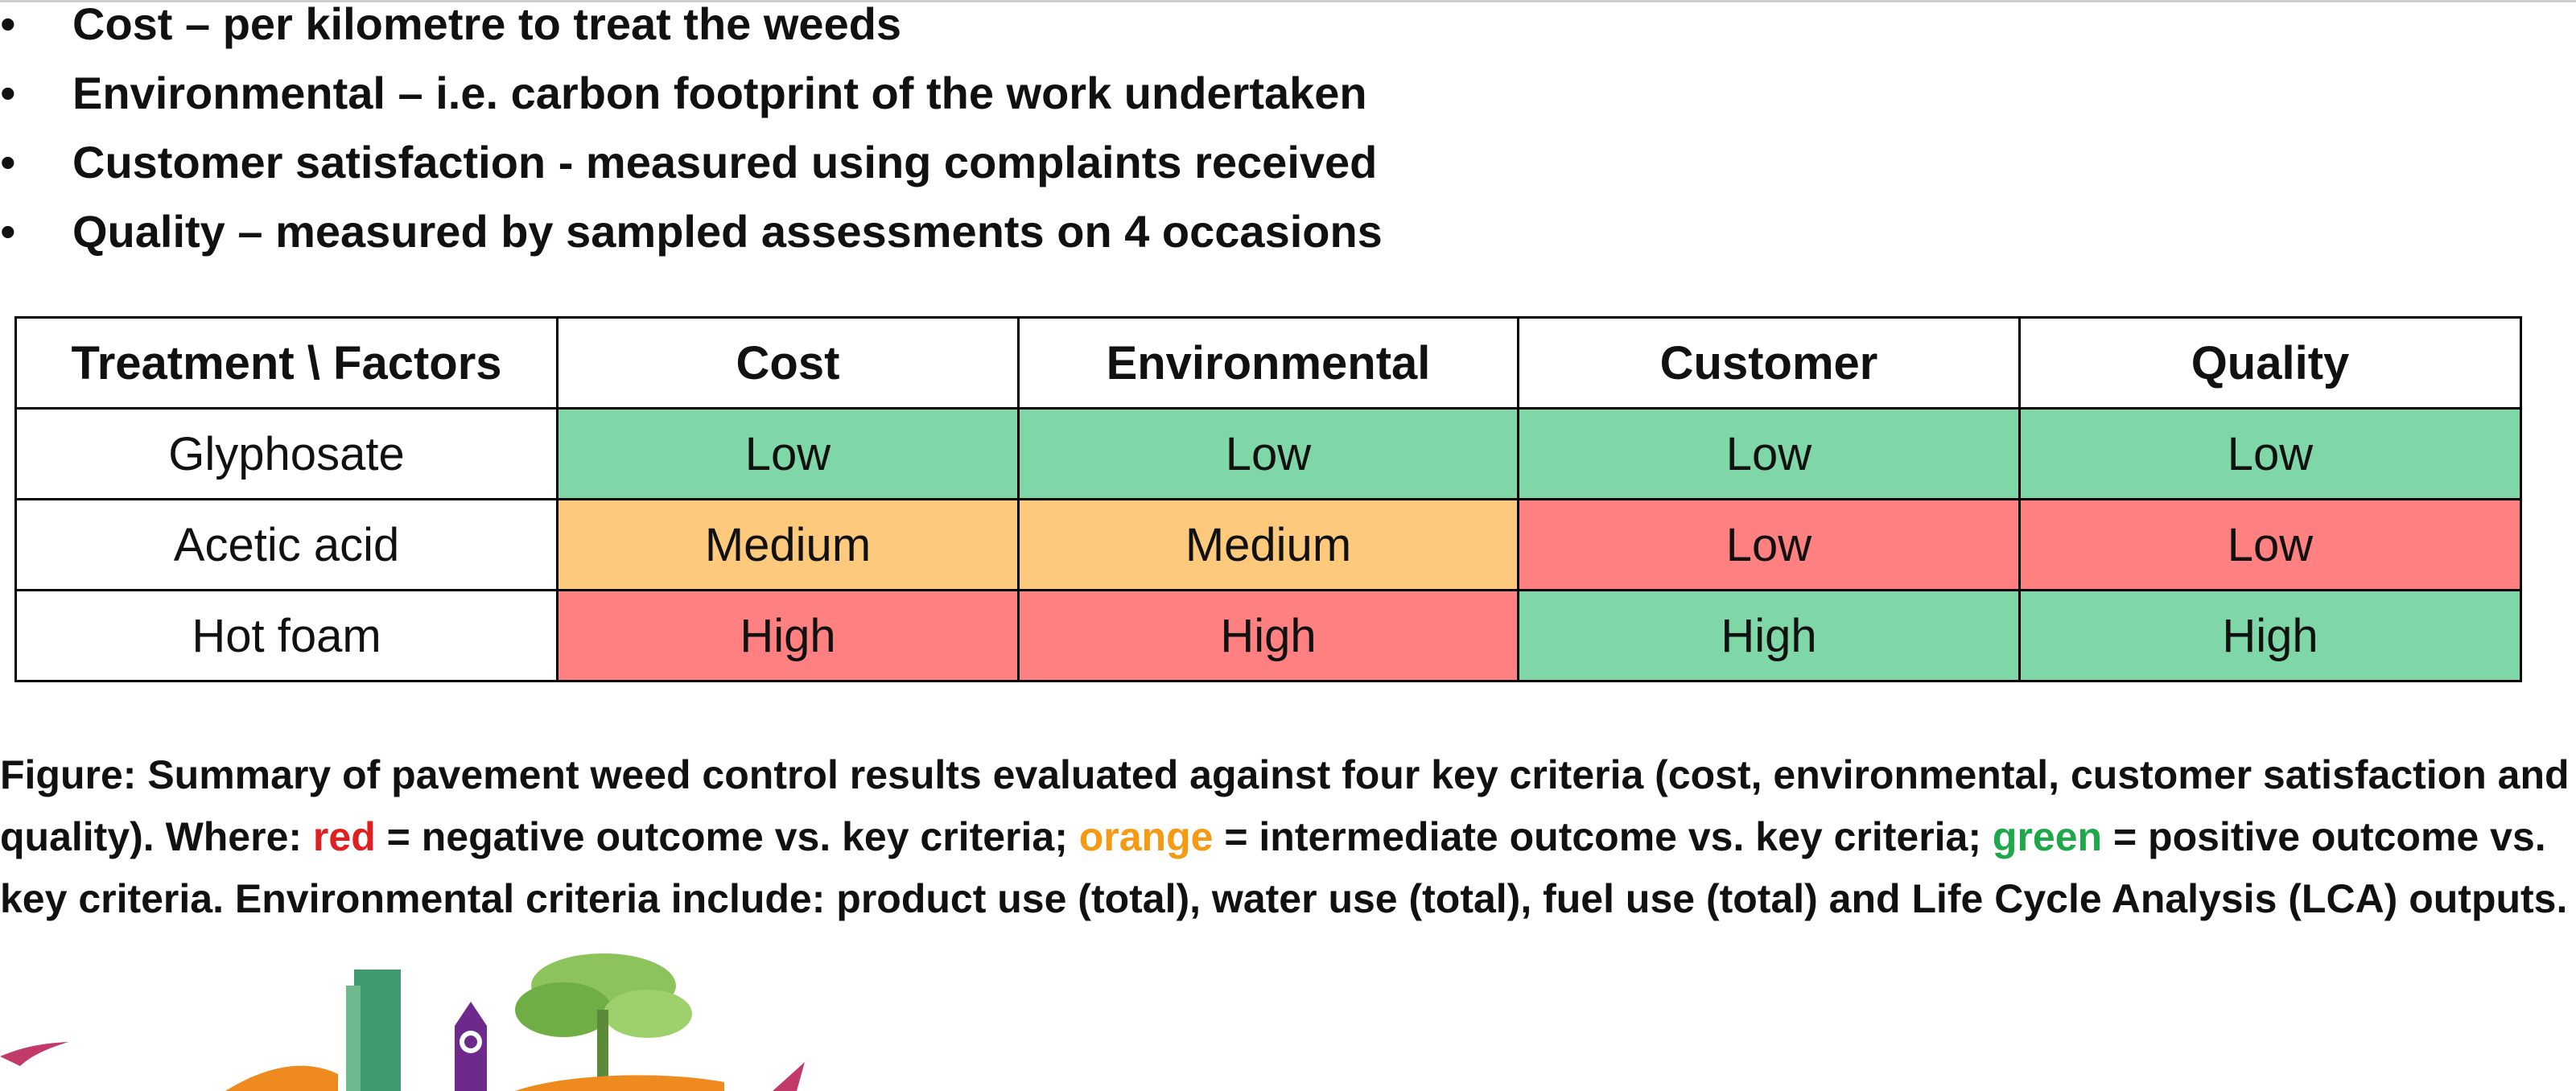 This screenshot has width=2576, height=1091. What do you see at coordinates (1603, 837) in the screenshot?
I see `caption-text: = intermediate outcome vs. key criteria;` at bounding box center [1603, 837].